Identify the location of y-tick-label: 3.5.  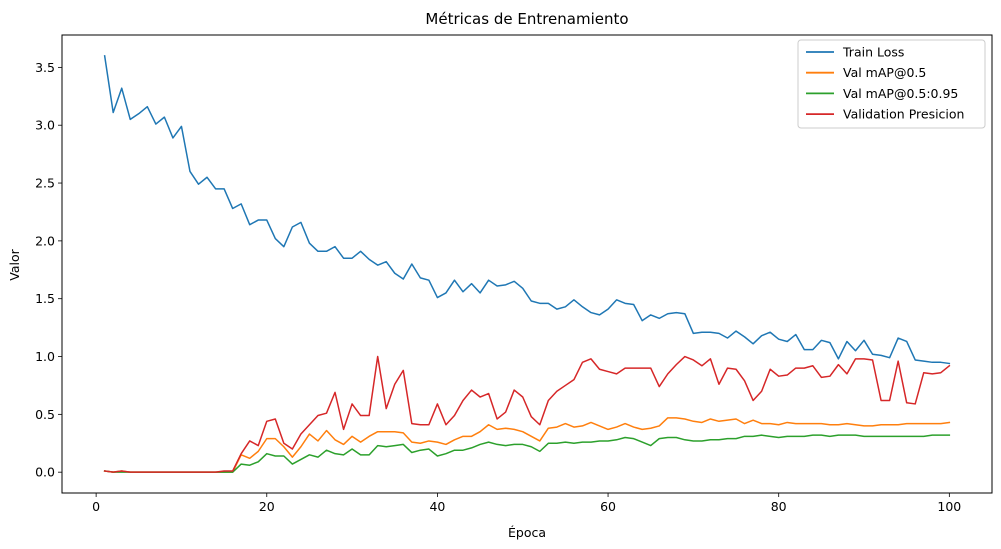
(45, 67).